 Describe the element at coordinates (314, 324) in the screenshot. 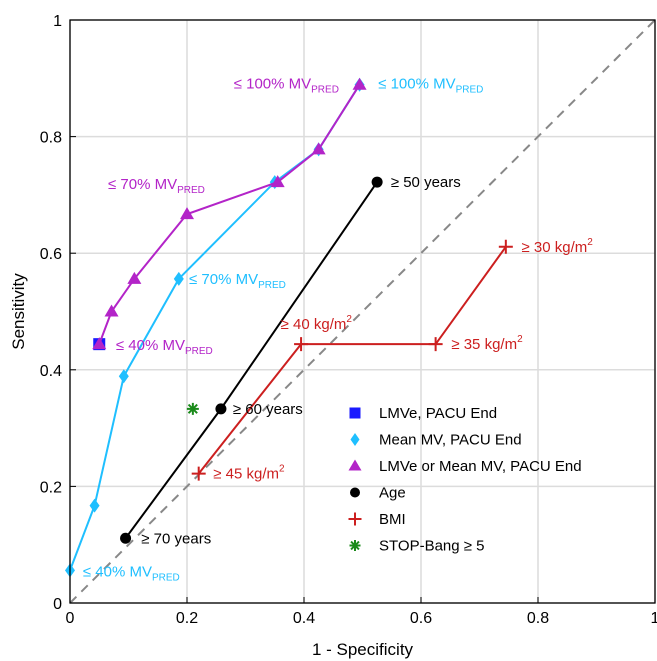

I see `annotation-text: ≥ 40 kg/m` at that location.